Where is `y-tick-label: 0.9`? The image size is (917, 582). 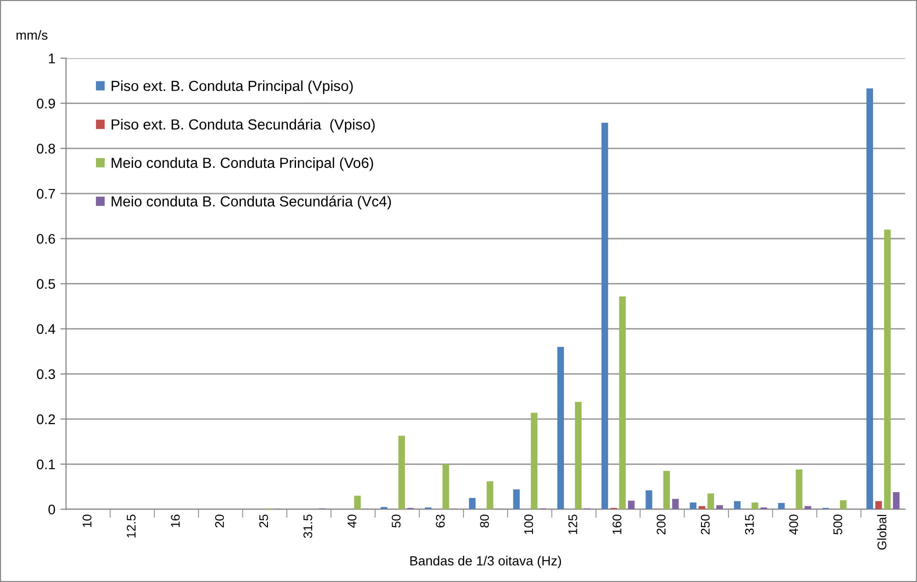 y-tick-label: 0.9 is located at coordinates (45, 103).